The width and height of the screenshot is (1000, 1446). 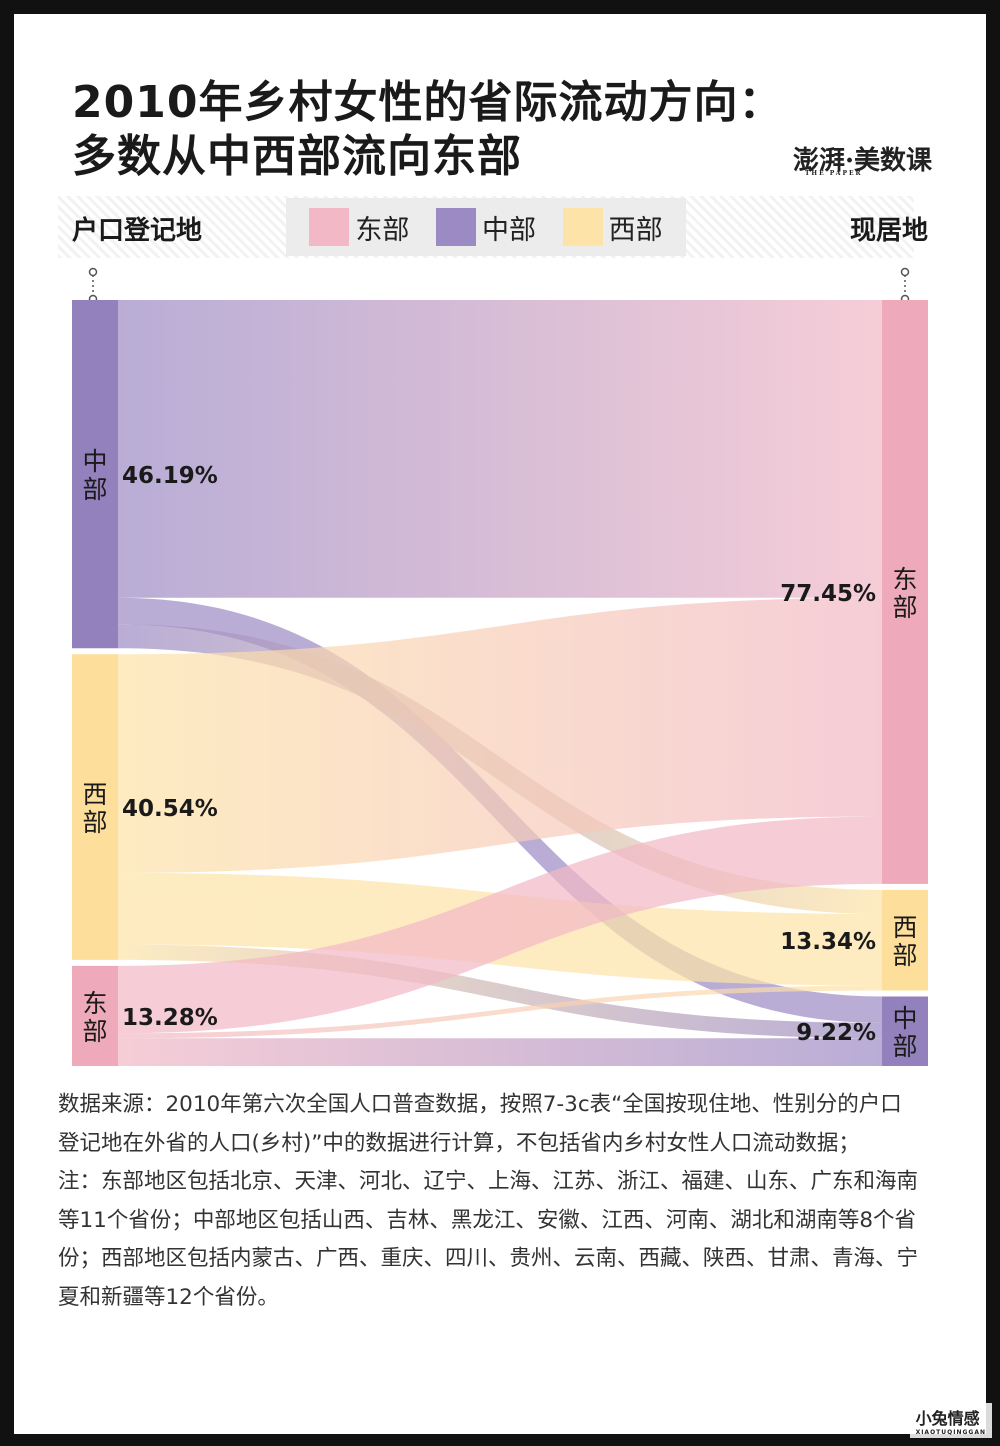 What do you see at coordinates (904, 1046) in the screenshot?
I see `right-node-central-name-char-1: 部` at bounding box center [904, 1046].